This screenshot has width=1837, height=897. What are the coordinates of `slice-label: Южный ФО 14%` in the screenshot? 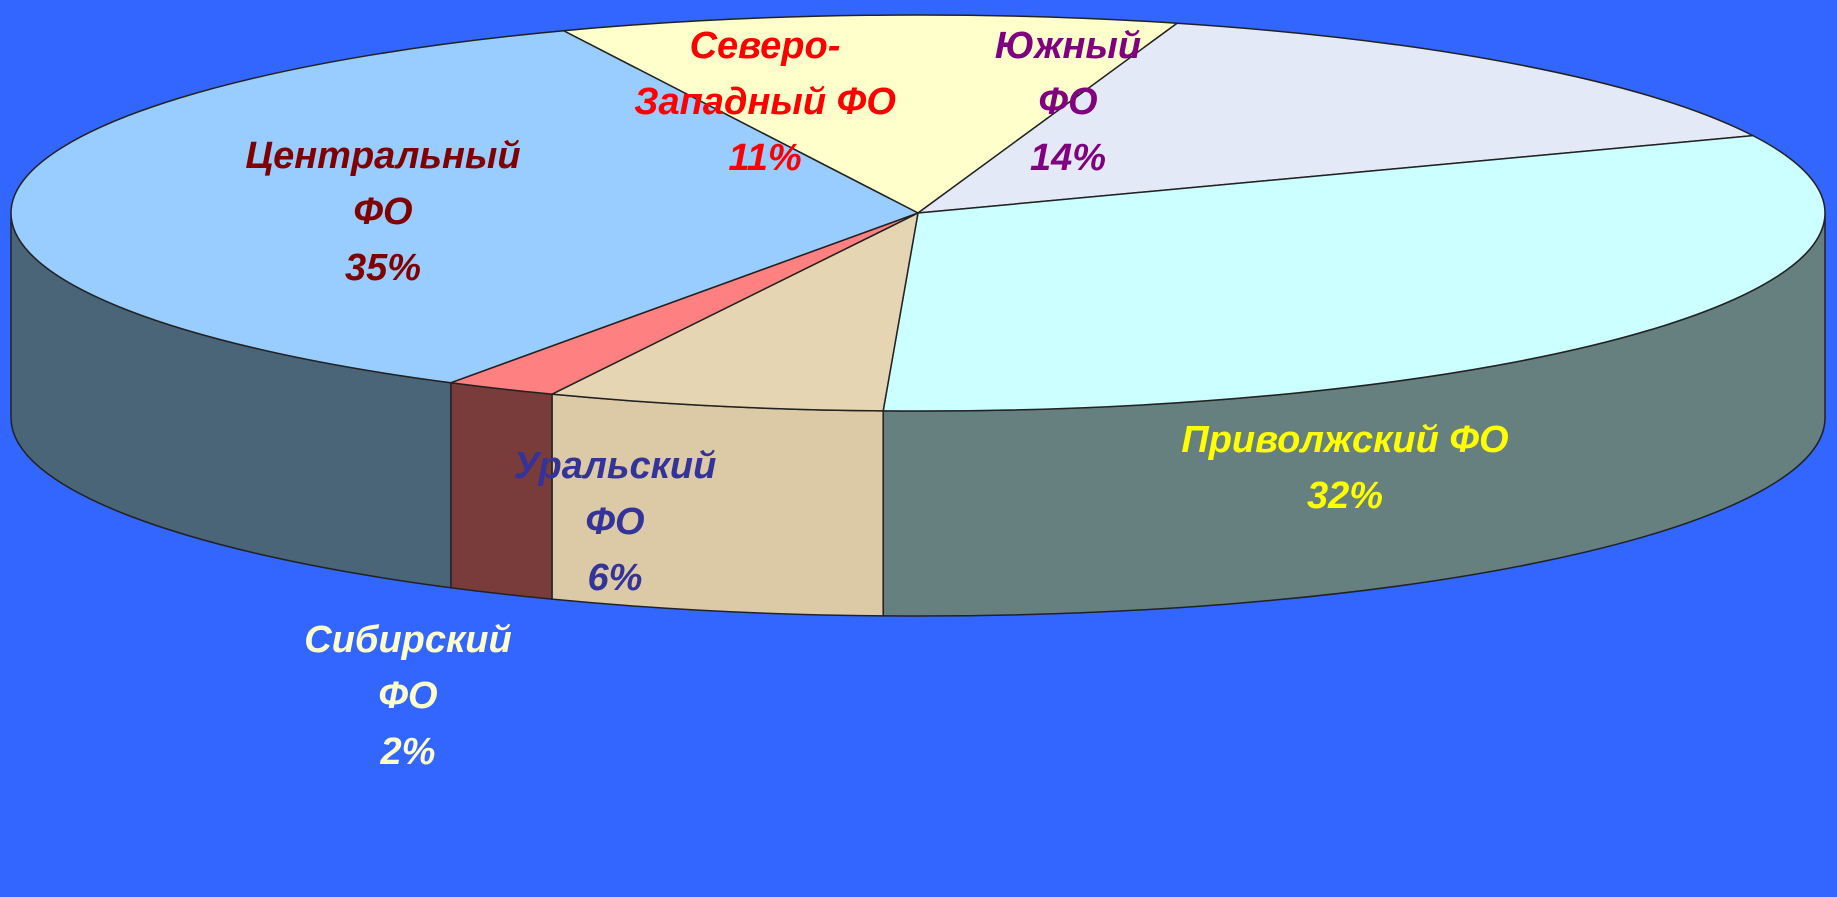 It's located at (1068, 102).